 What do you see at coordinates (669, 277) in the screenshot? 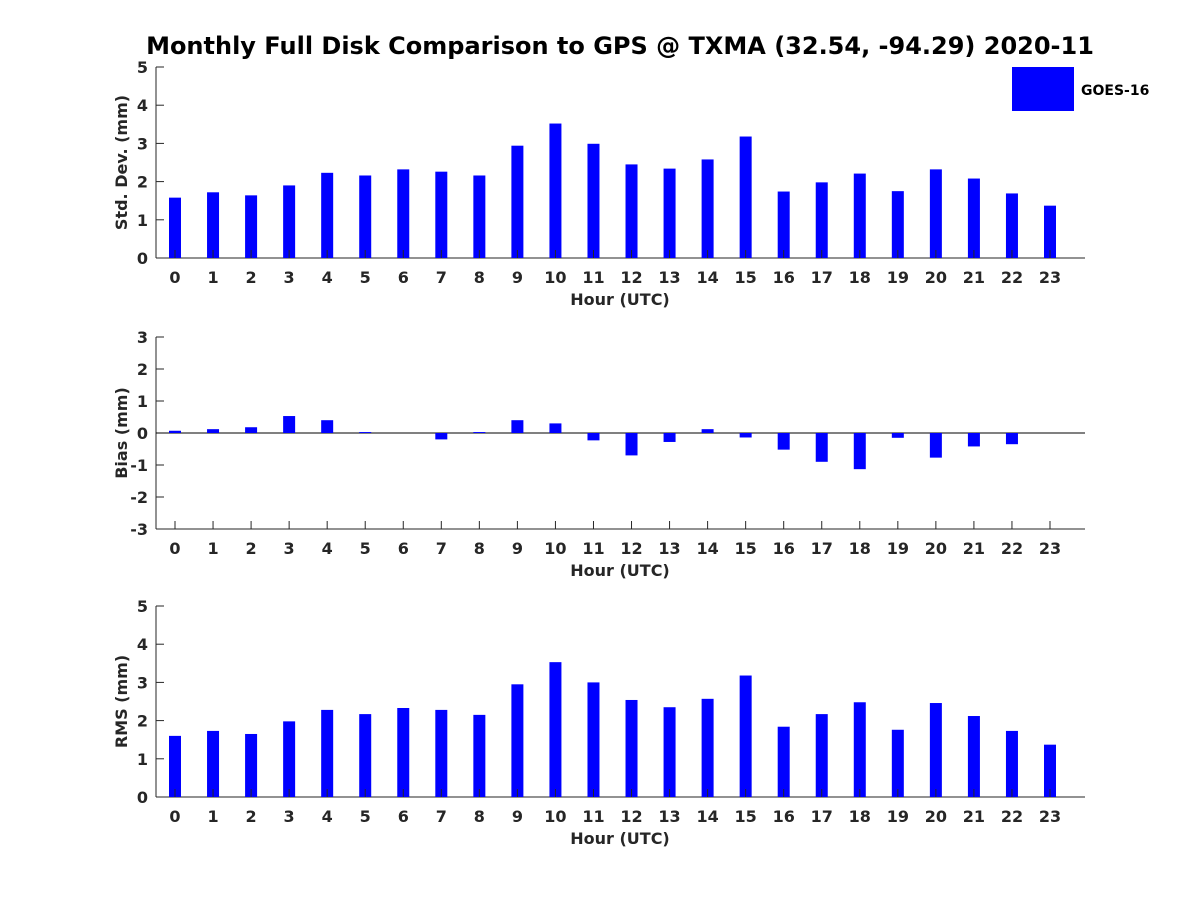
I see `x-tick-label: 13` at bounding box center [669, 277].